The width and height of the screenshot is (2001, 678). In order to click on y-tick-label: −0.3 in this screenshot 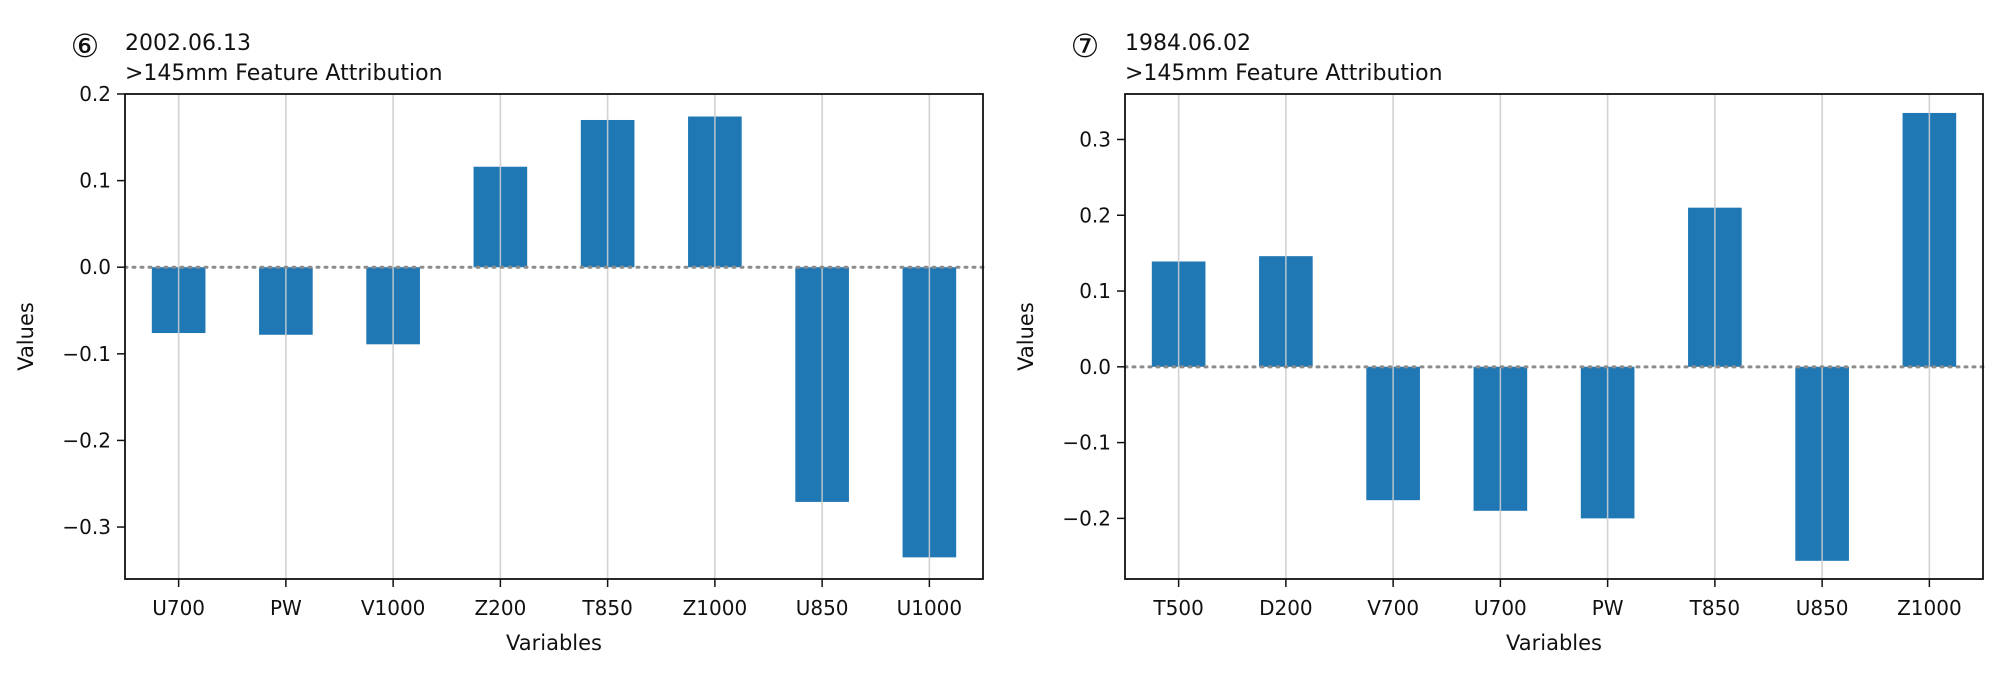, I will do `click(86, 527)`.